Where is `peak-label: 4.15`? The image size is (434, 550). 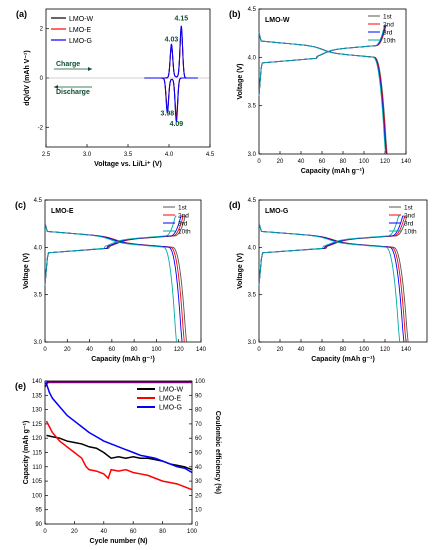
peak-label: 4.15 is located at coordinates (181, 19).